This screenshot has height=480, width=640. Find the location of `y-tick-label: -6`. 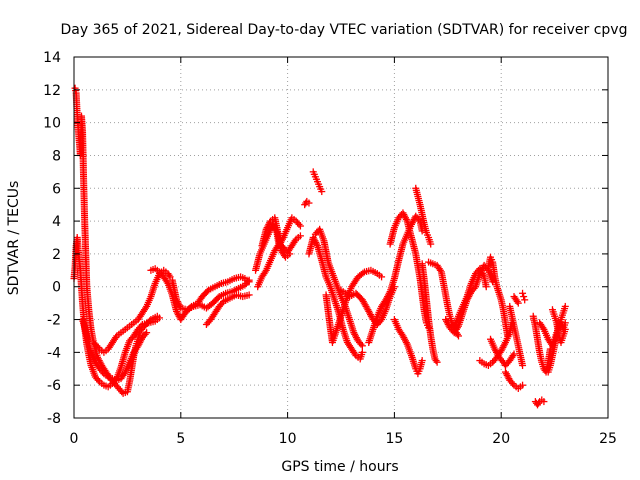

y-tick-label: -6 is located at coordinates (54, 386).